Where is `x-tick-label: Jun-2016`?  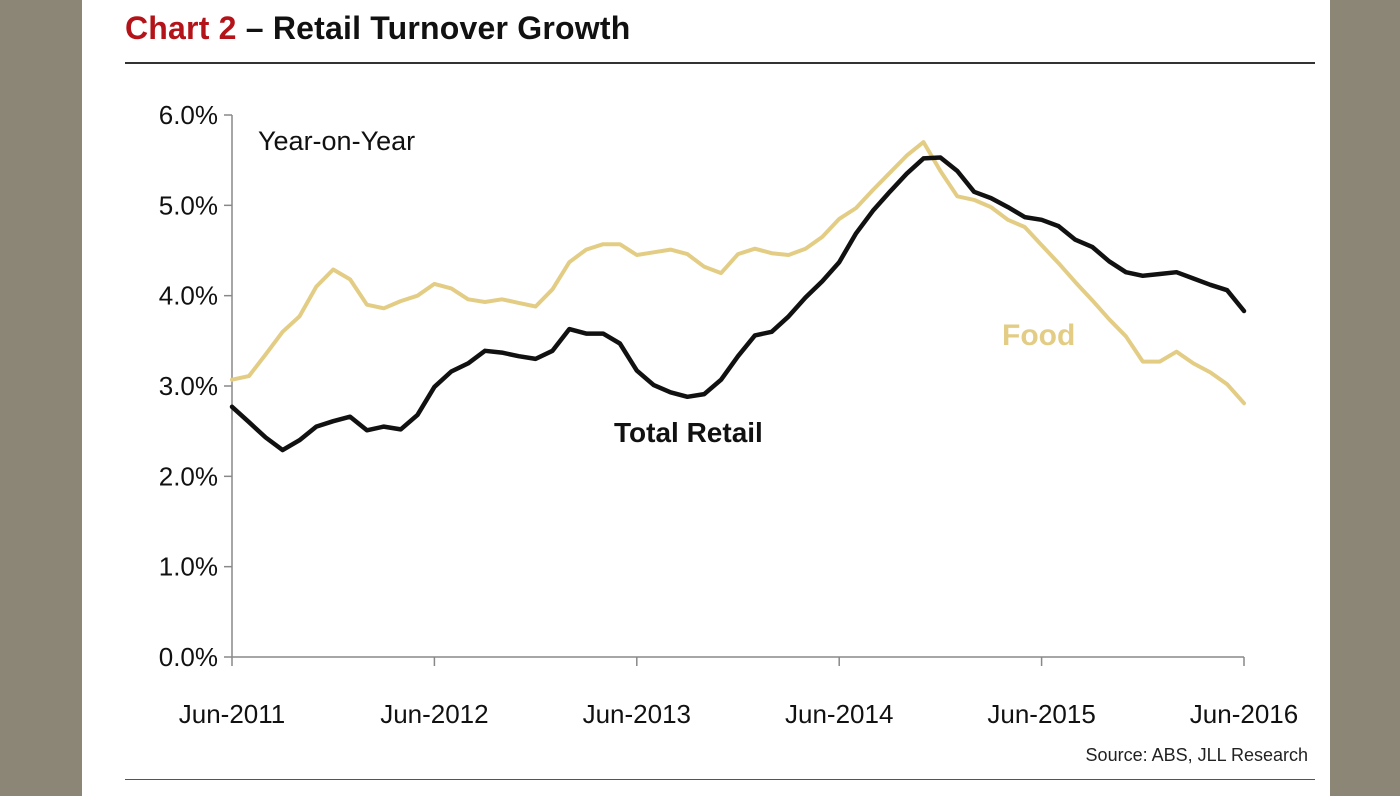
x-tick-label: Jun-2016 is located at coordinates (1244, 714).